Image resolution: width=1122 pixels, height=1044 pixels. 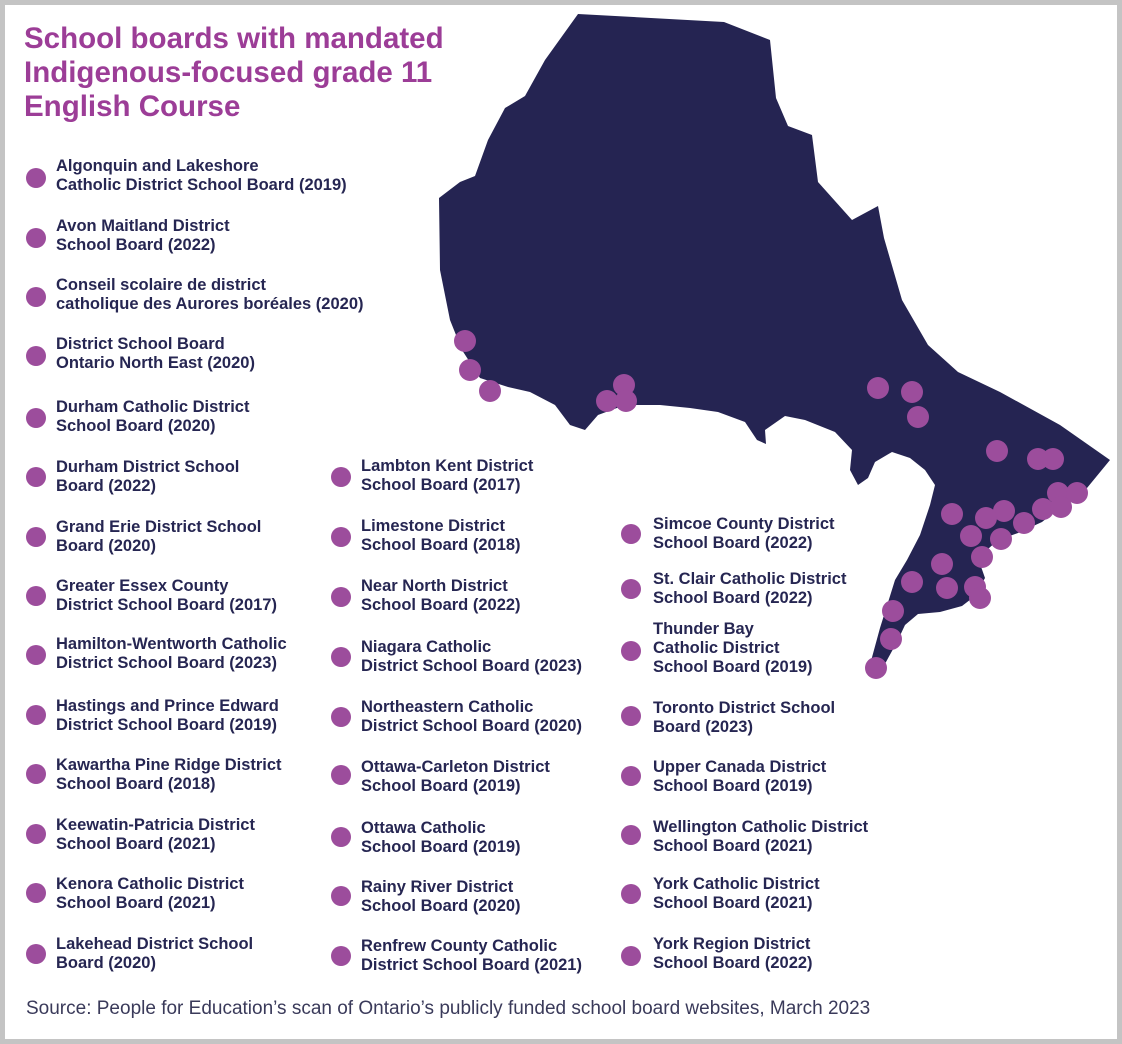 What do you see at coordinates (740, 776) in the screenshot?
I see `legend-label: Upper Canada District School Board (2019)` at bounding box center [740, 776].